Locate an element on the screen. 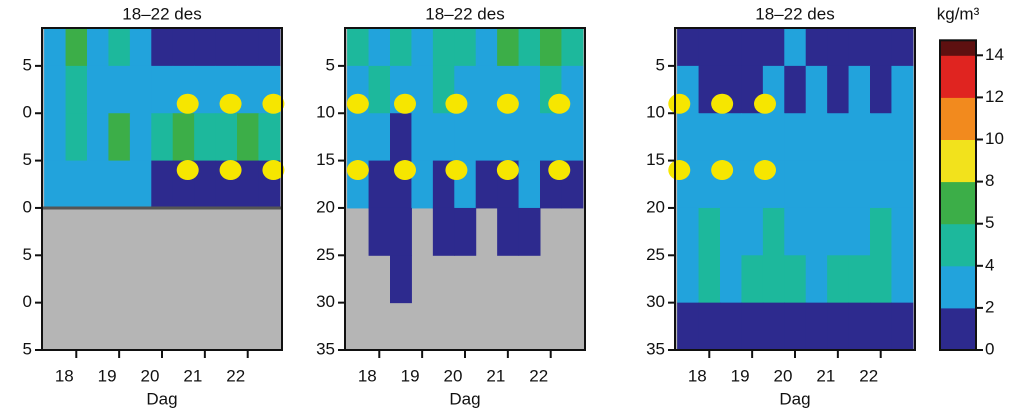 Image resolution: width=1030 pixels, height=415 pixels. x-tick-label: 20 is located at coordinates (783, 375).